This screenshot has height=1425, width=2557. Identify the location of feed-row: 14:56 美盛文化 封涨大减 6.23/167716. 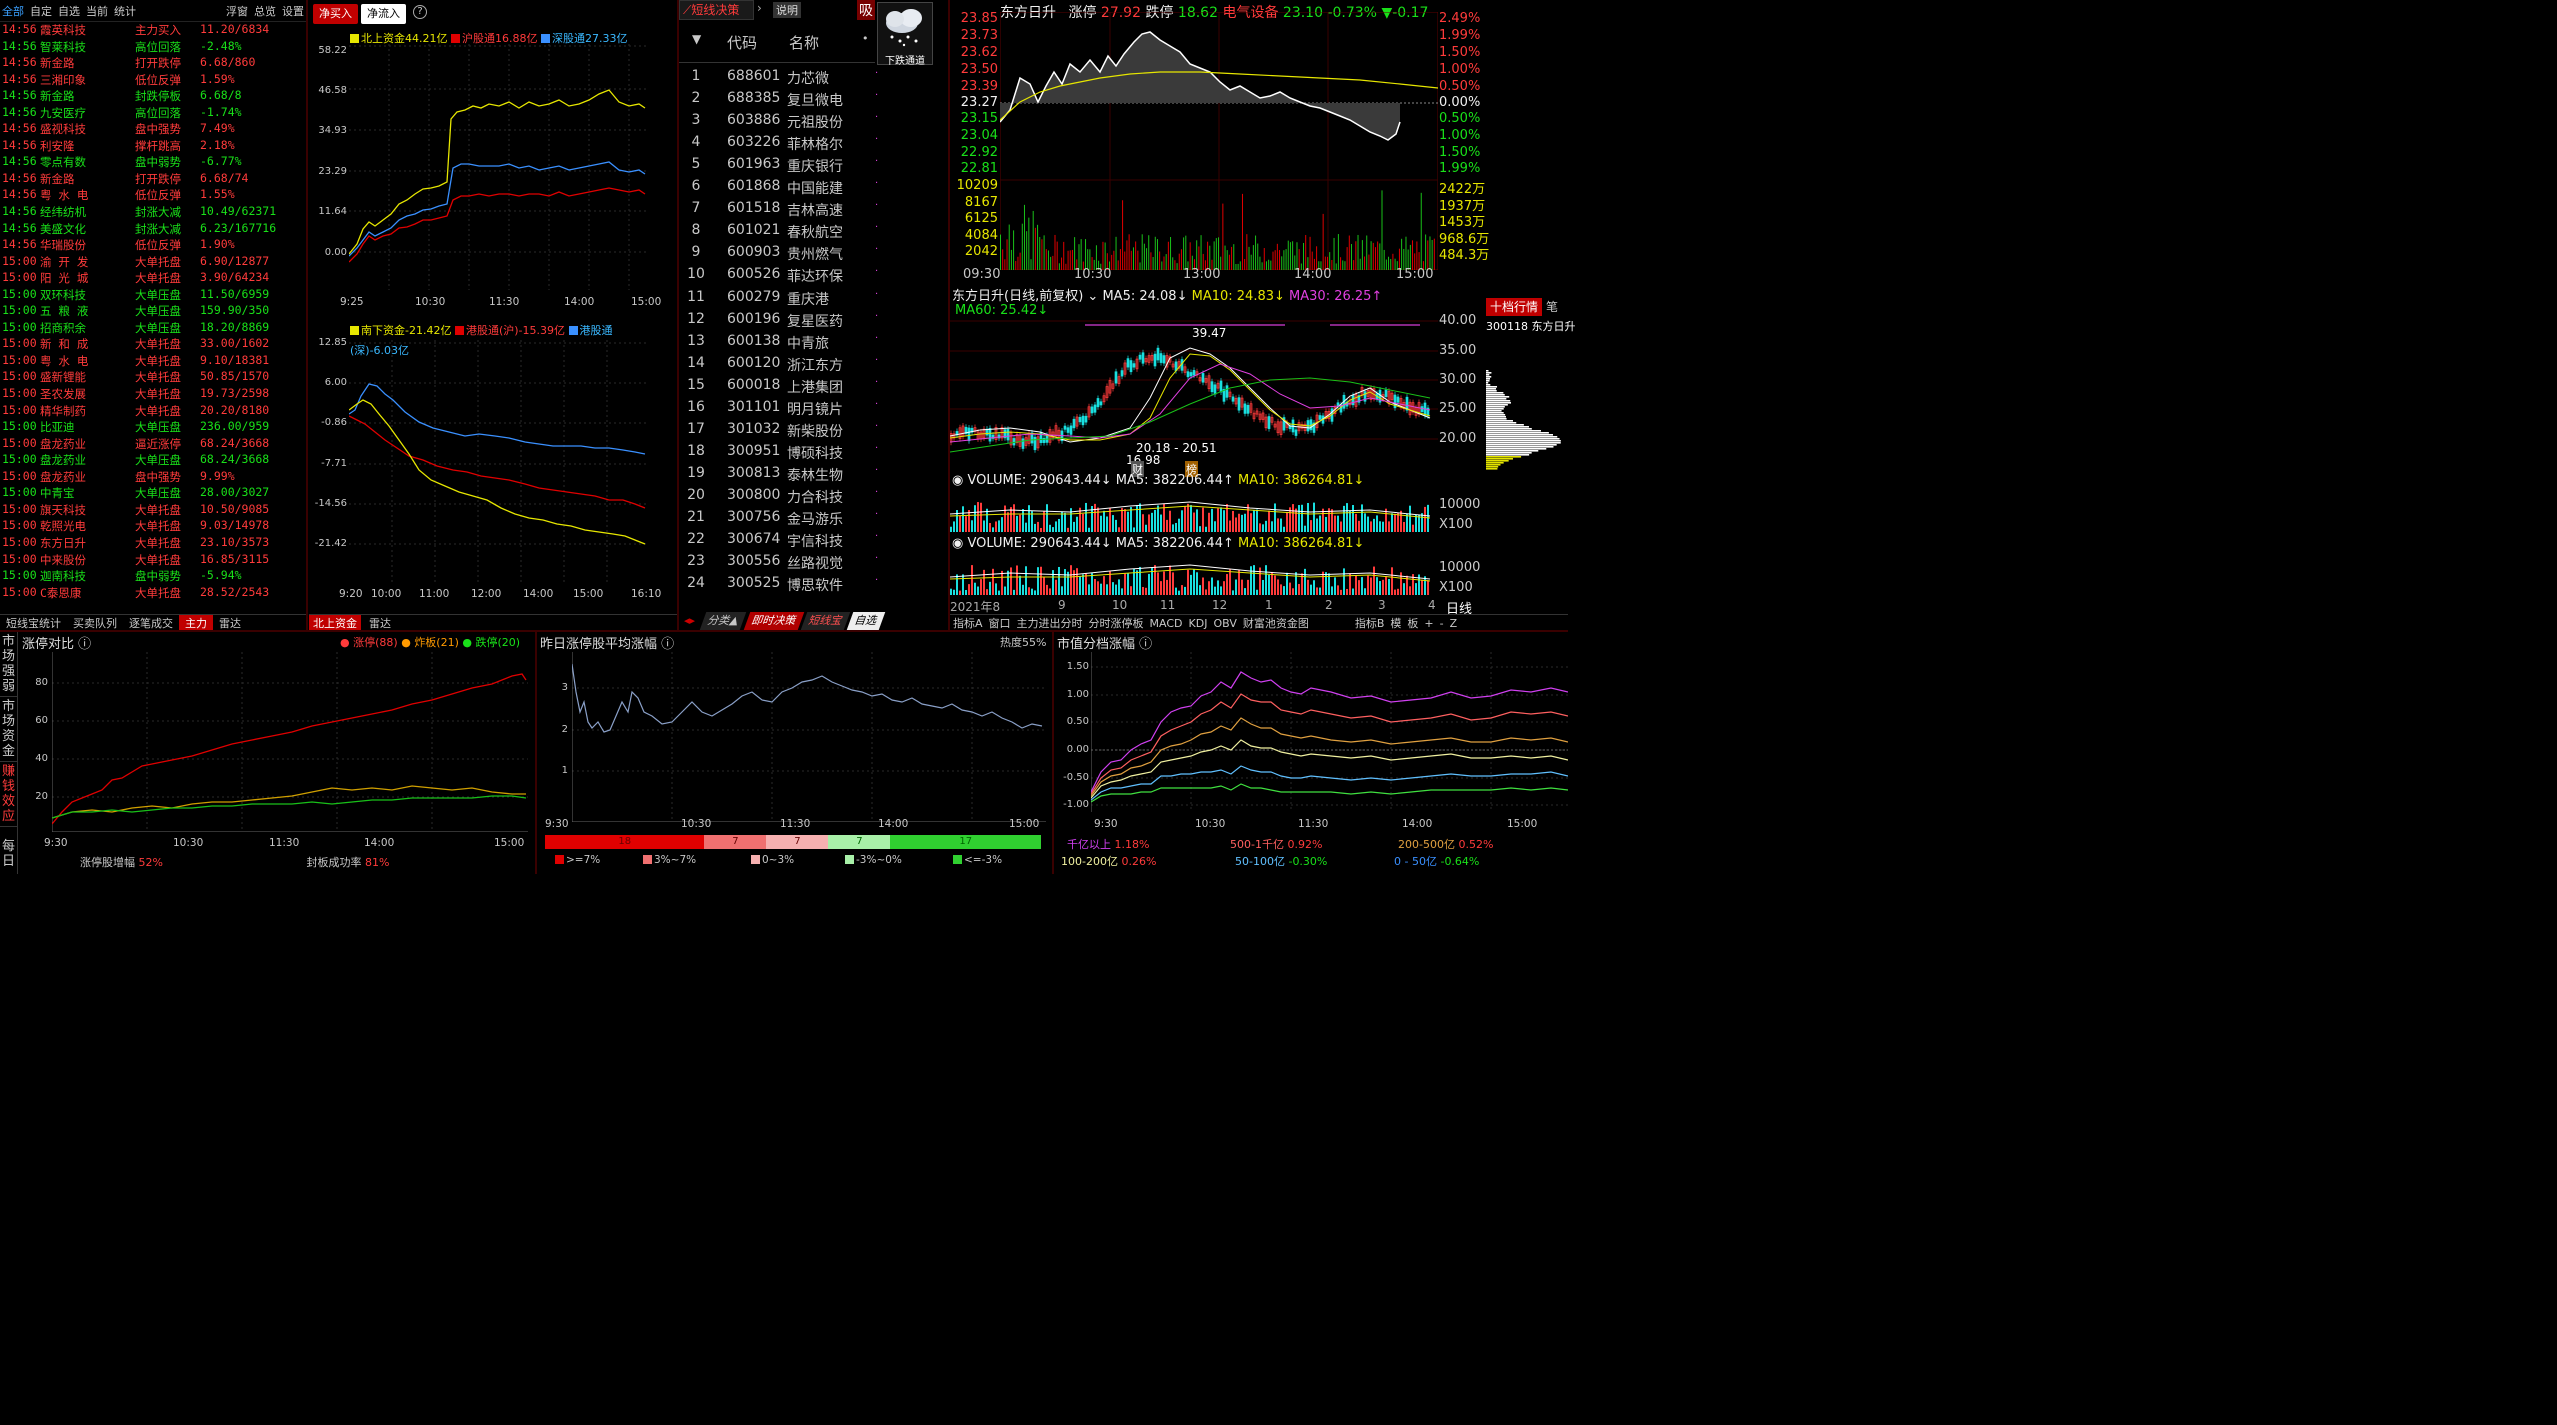
(153, 229).